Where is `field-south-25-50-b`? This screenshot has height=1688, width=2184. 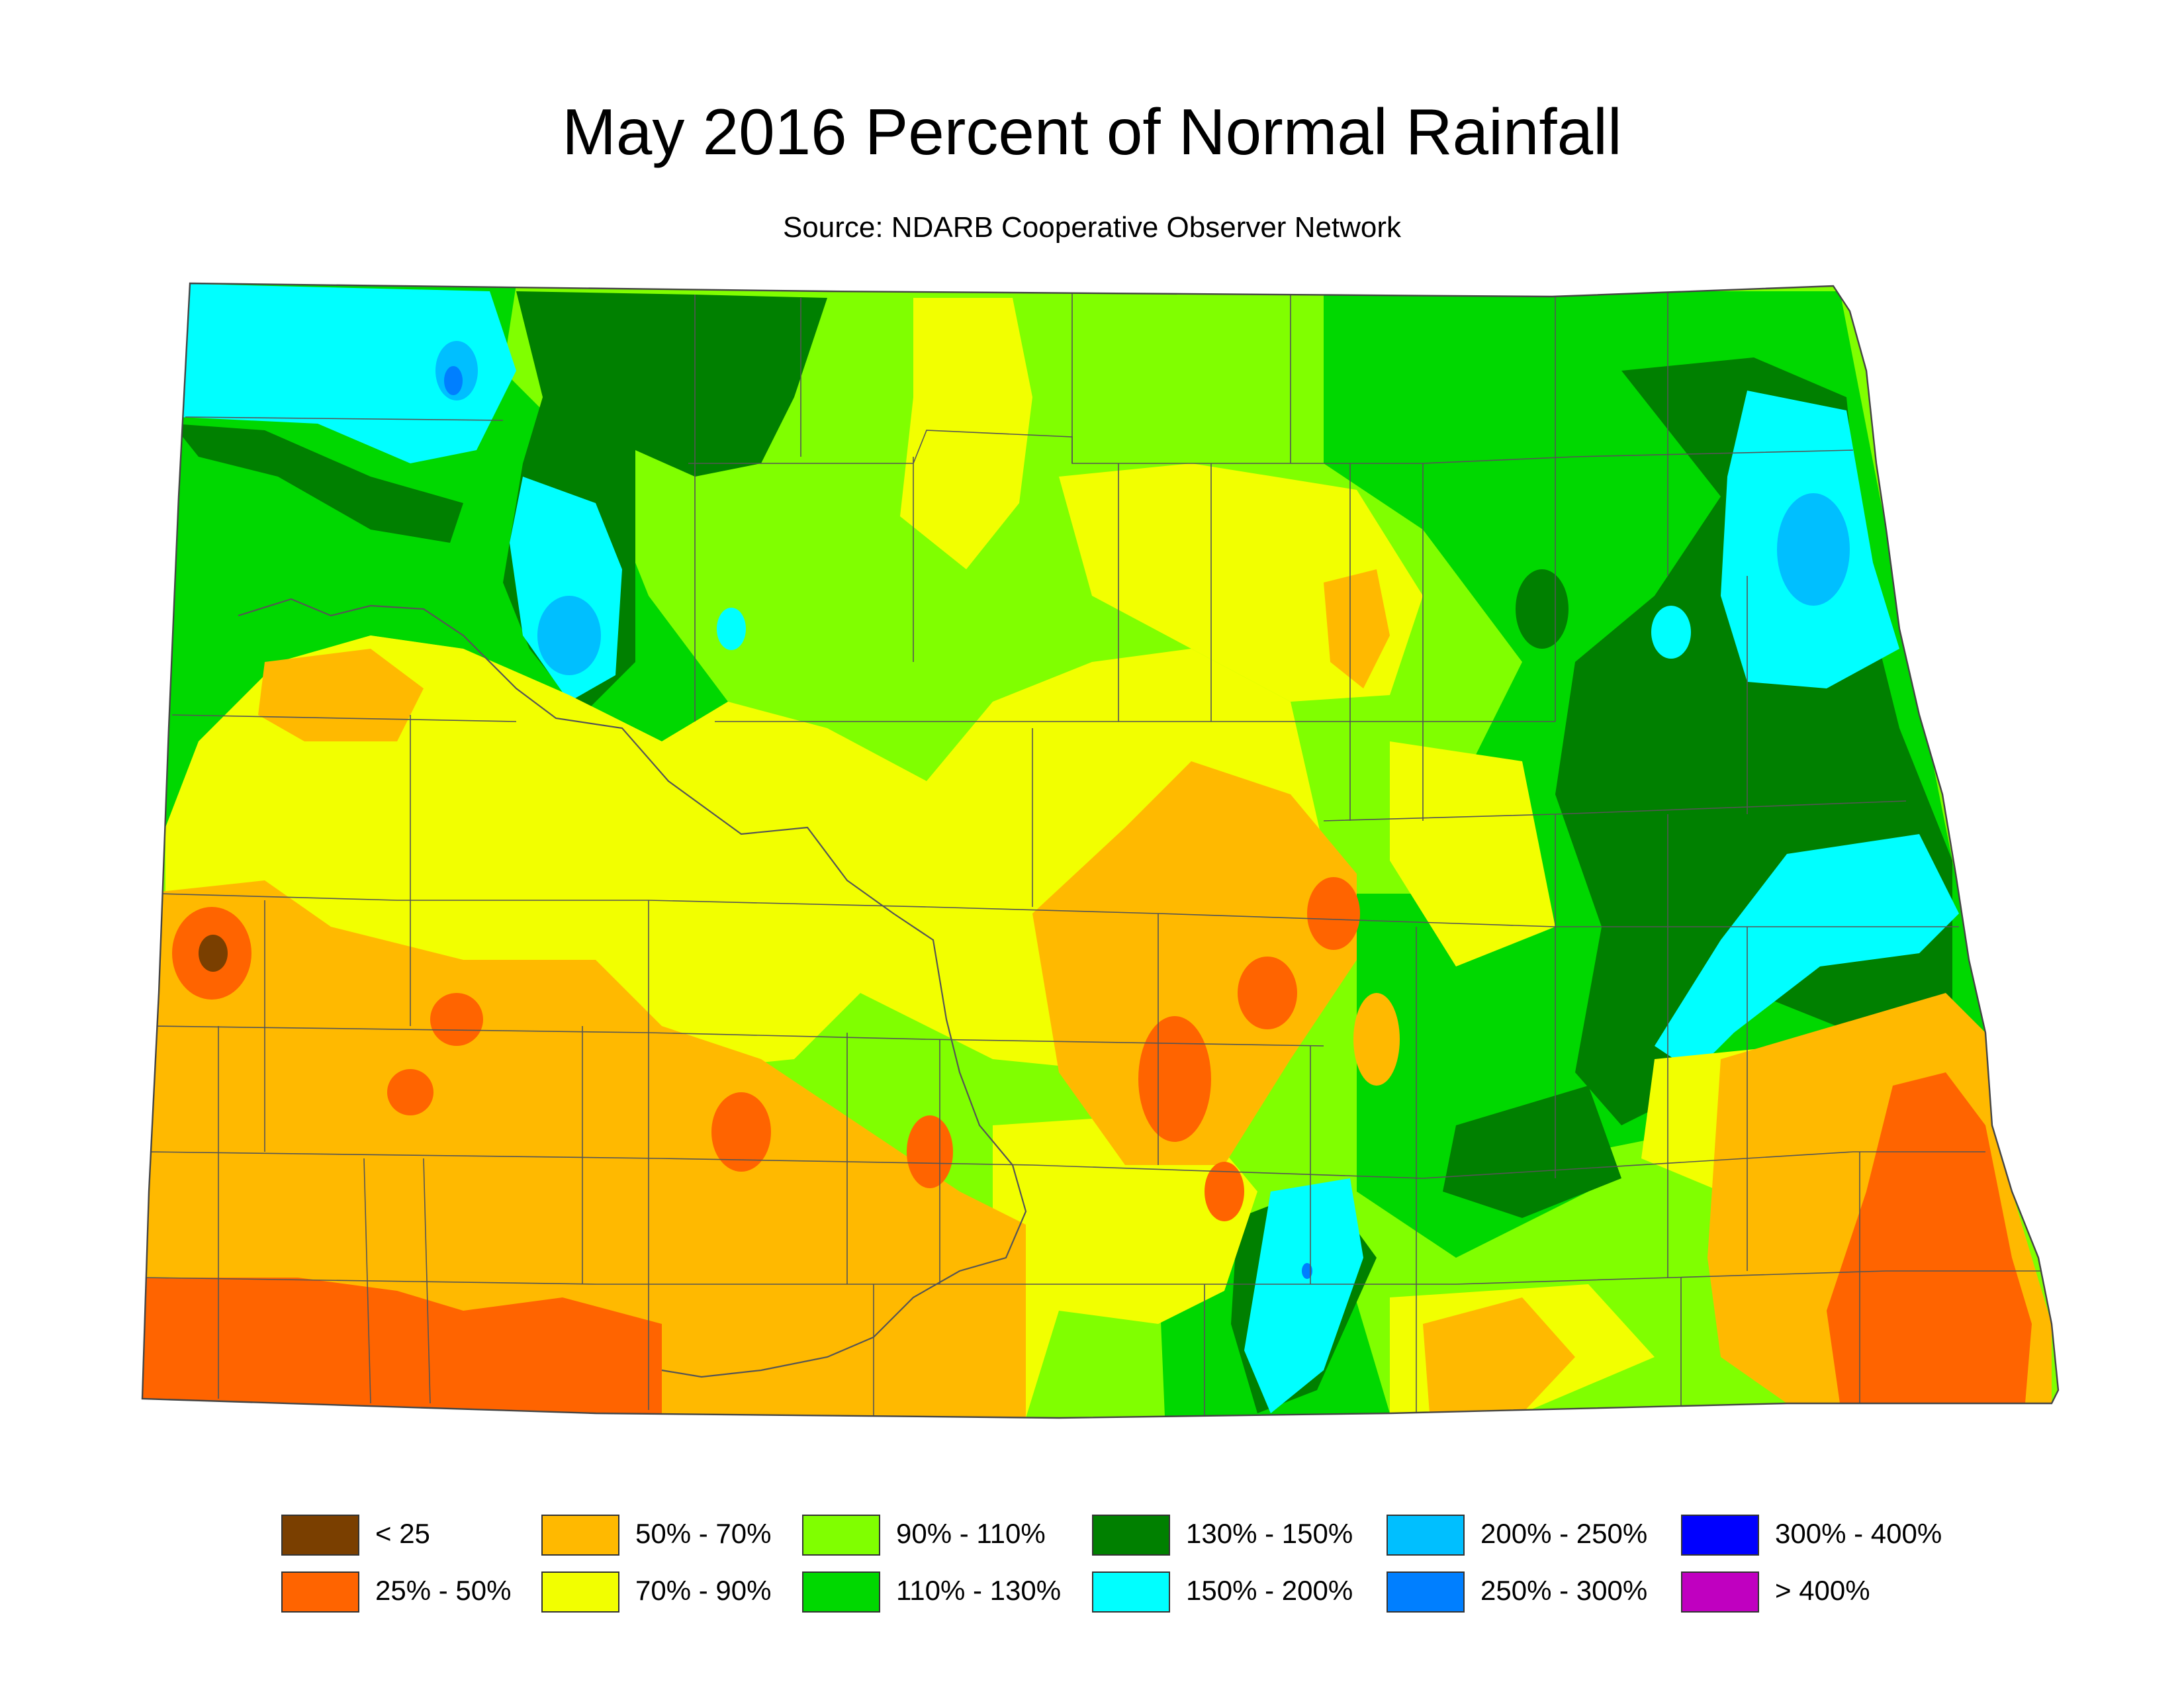
field-south-25-50-b is located at coordinates (930, 1151).